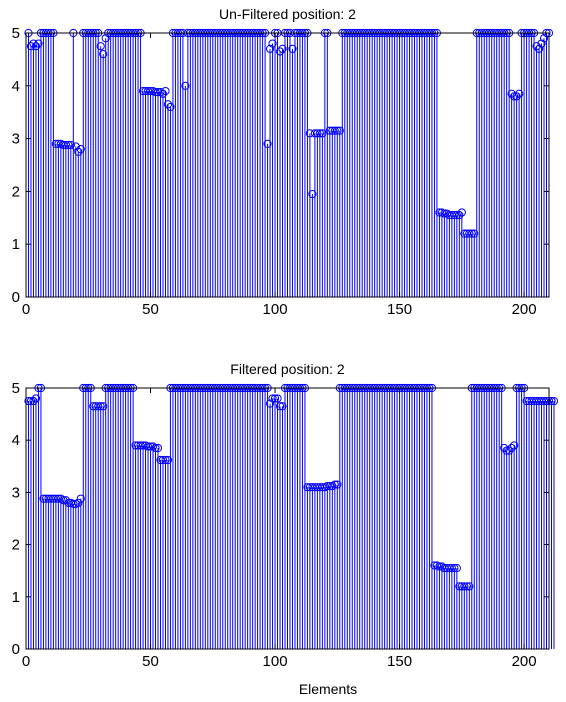 The height and width of the screenshot is (702, 566). Describe the element at coordinates (16, 440) in the screenshot. I see `y-tick-label: 4` at that location.